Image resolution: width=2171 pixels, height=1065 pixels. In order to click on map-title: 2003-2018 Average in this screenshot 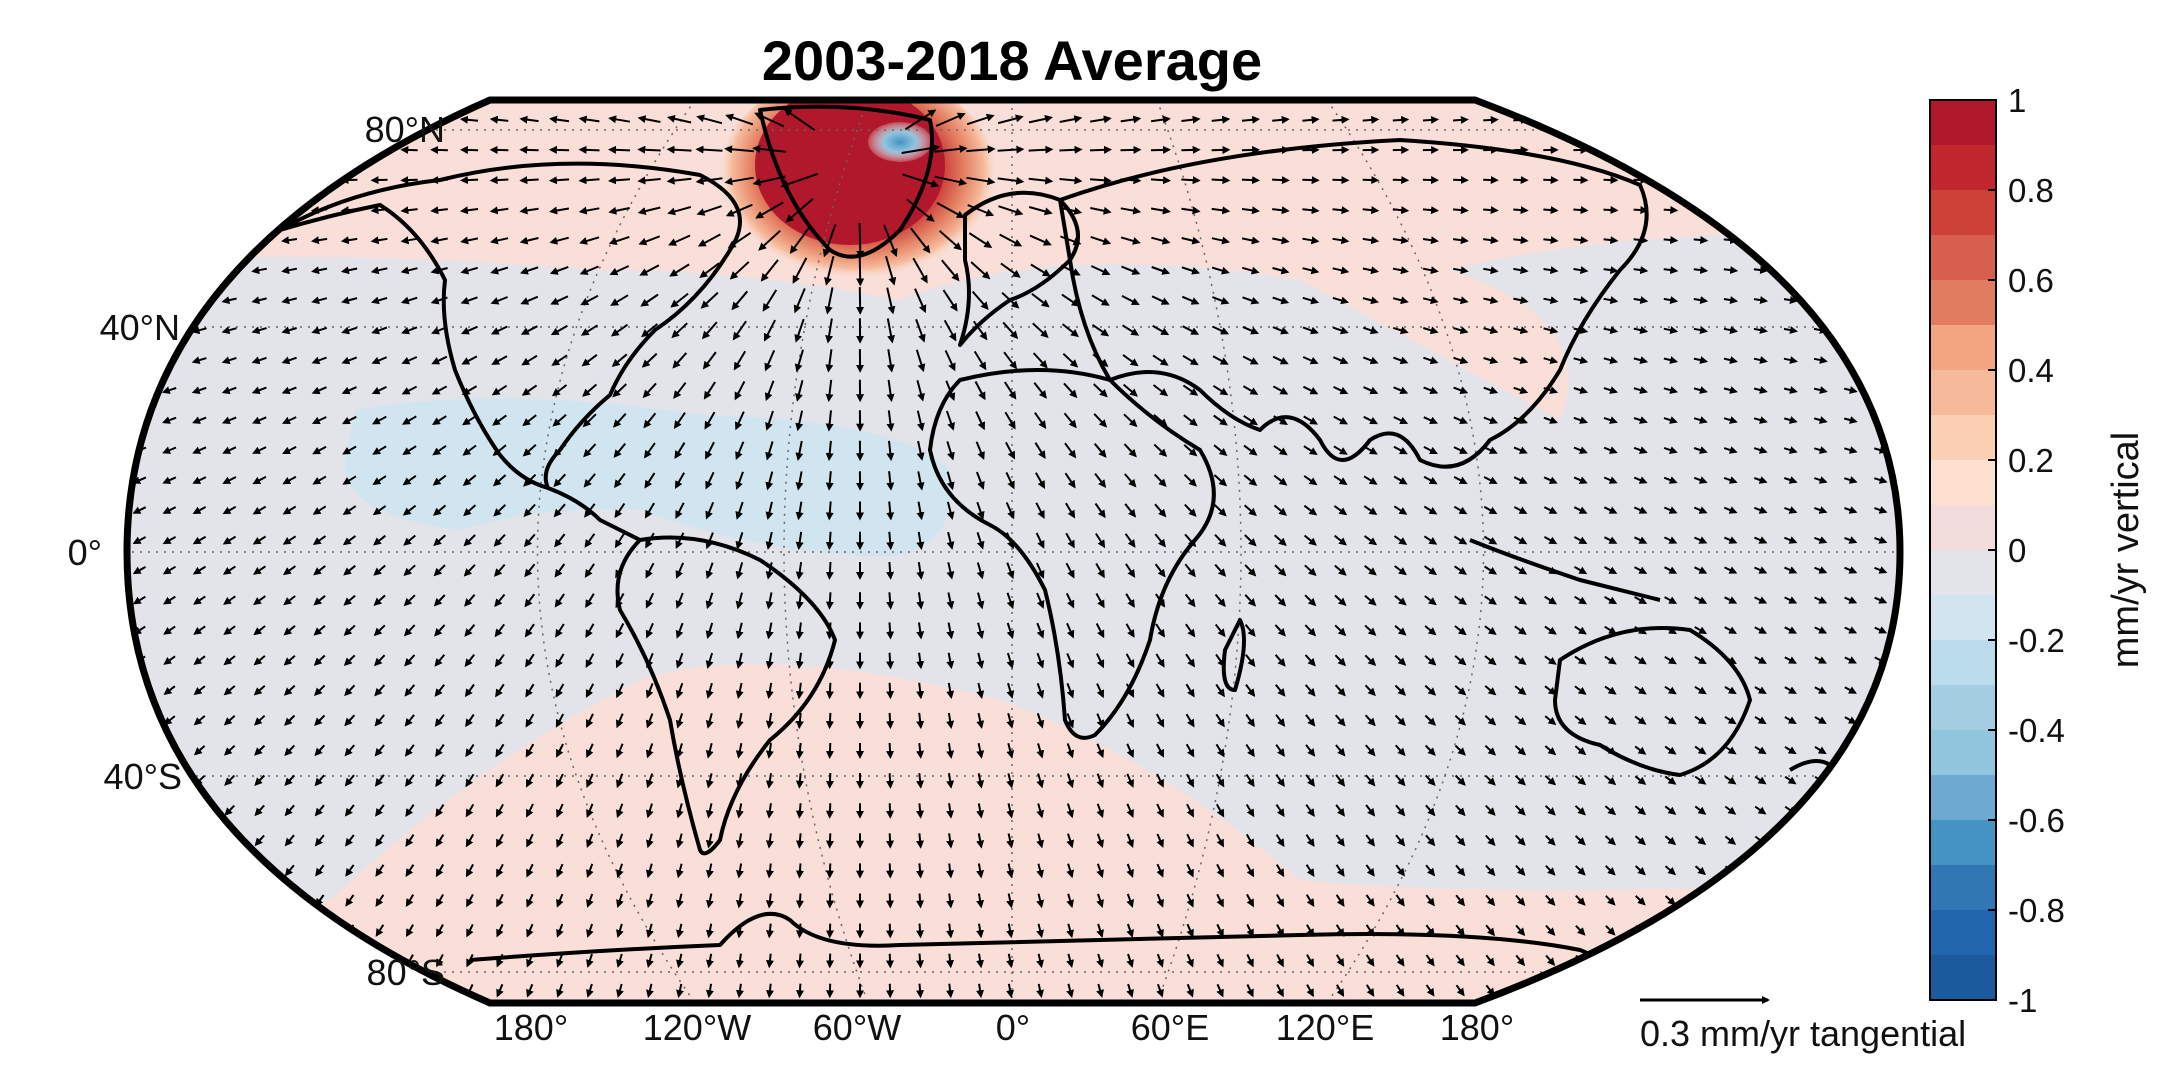, I will do `click(1012, 60)`.